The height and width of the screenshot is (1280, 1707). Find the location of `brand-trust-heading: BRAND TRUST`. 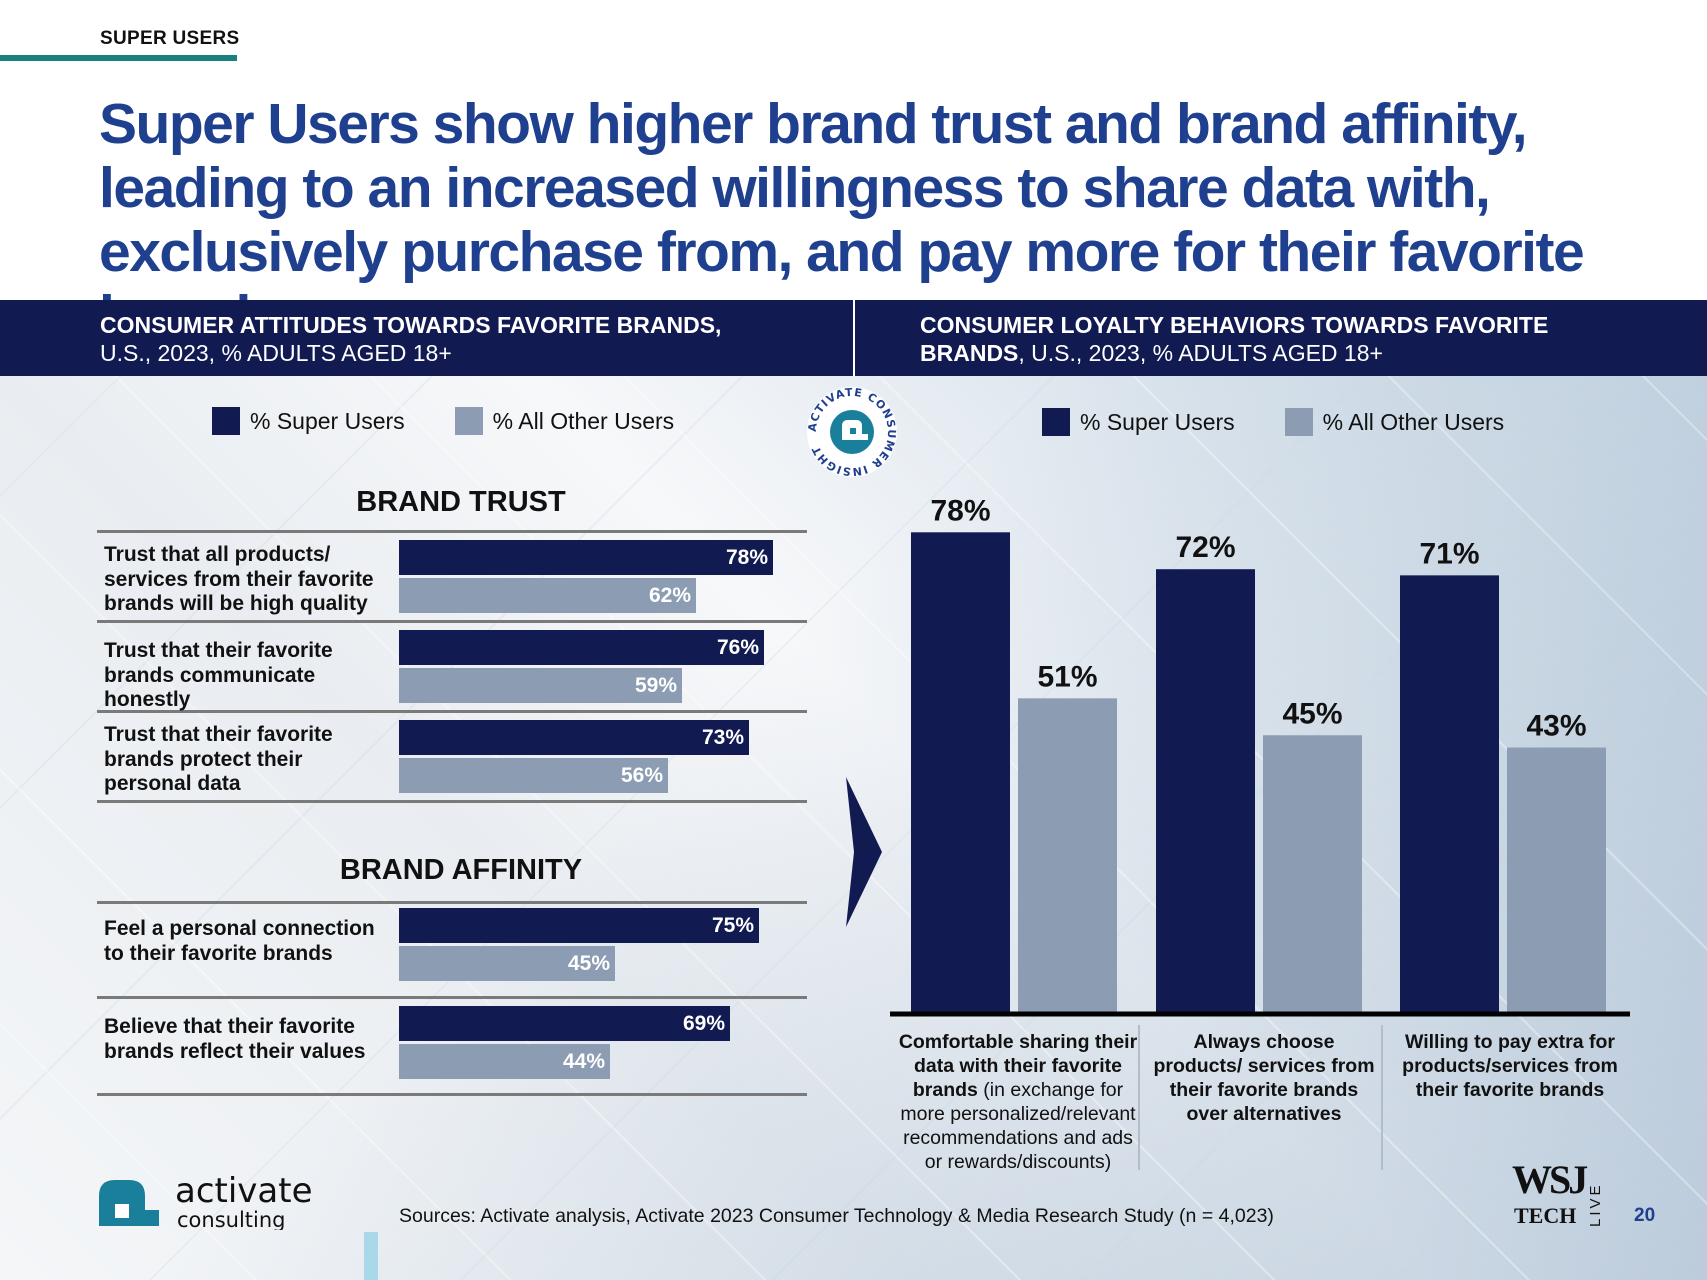

brand-trust-heading: BRAND TRUST is located at coordinates (461, 502).